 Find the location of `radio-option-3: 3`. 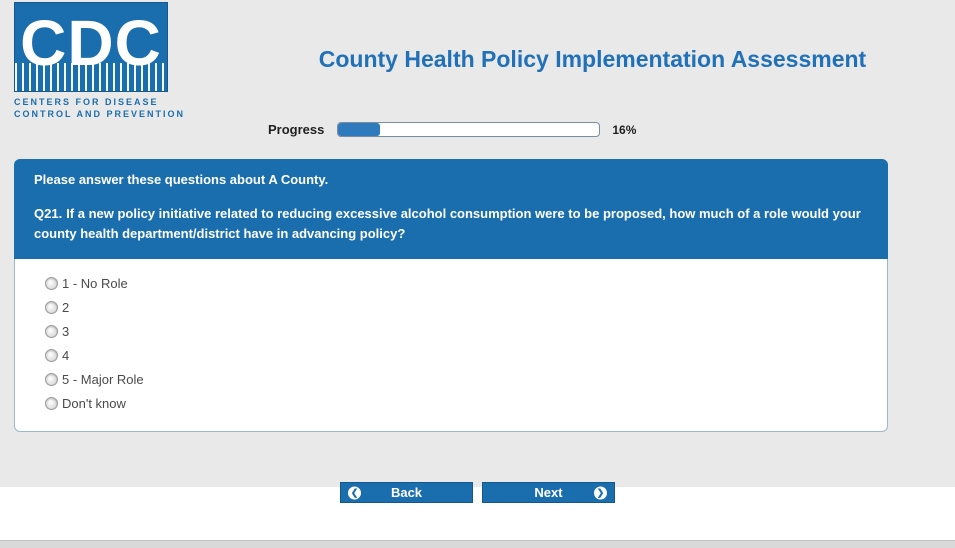

radio-option-3: 3 is located at coordinates (466, 331).